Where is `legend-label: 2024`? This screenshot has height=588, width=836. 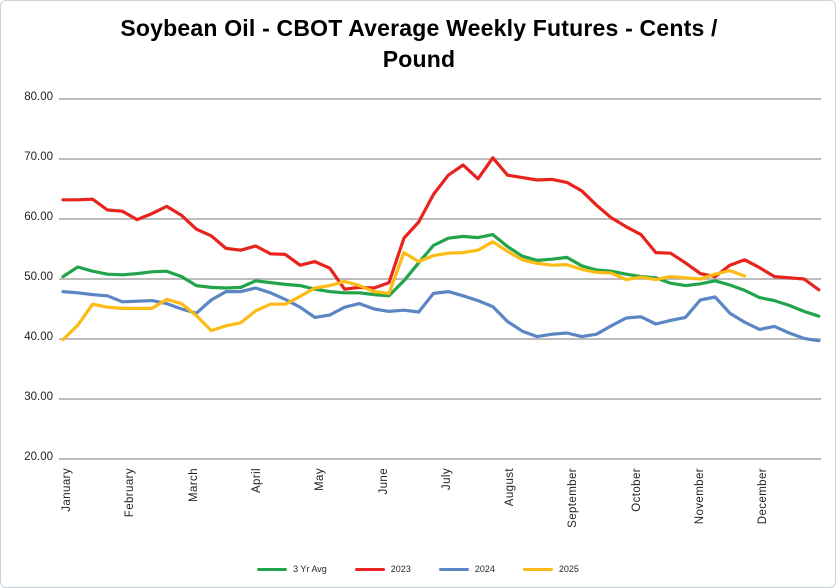 legend-label: 2024 is located at coordinates (484, 569).